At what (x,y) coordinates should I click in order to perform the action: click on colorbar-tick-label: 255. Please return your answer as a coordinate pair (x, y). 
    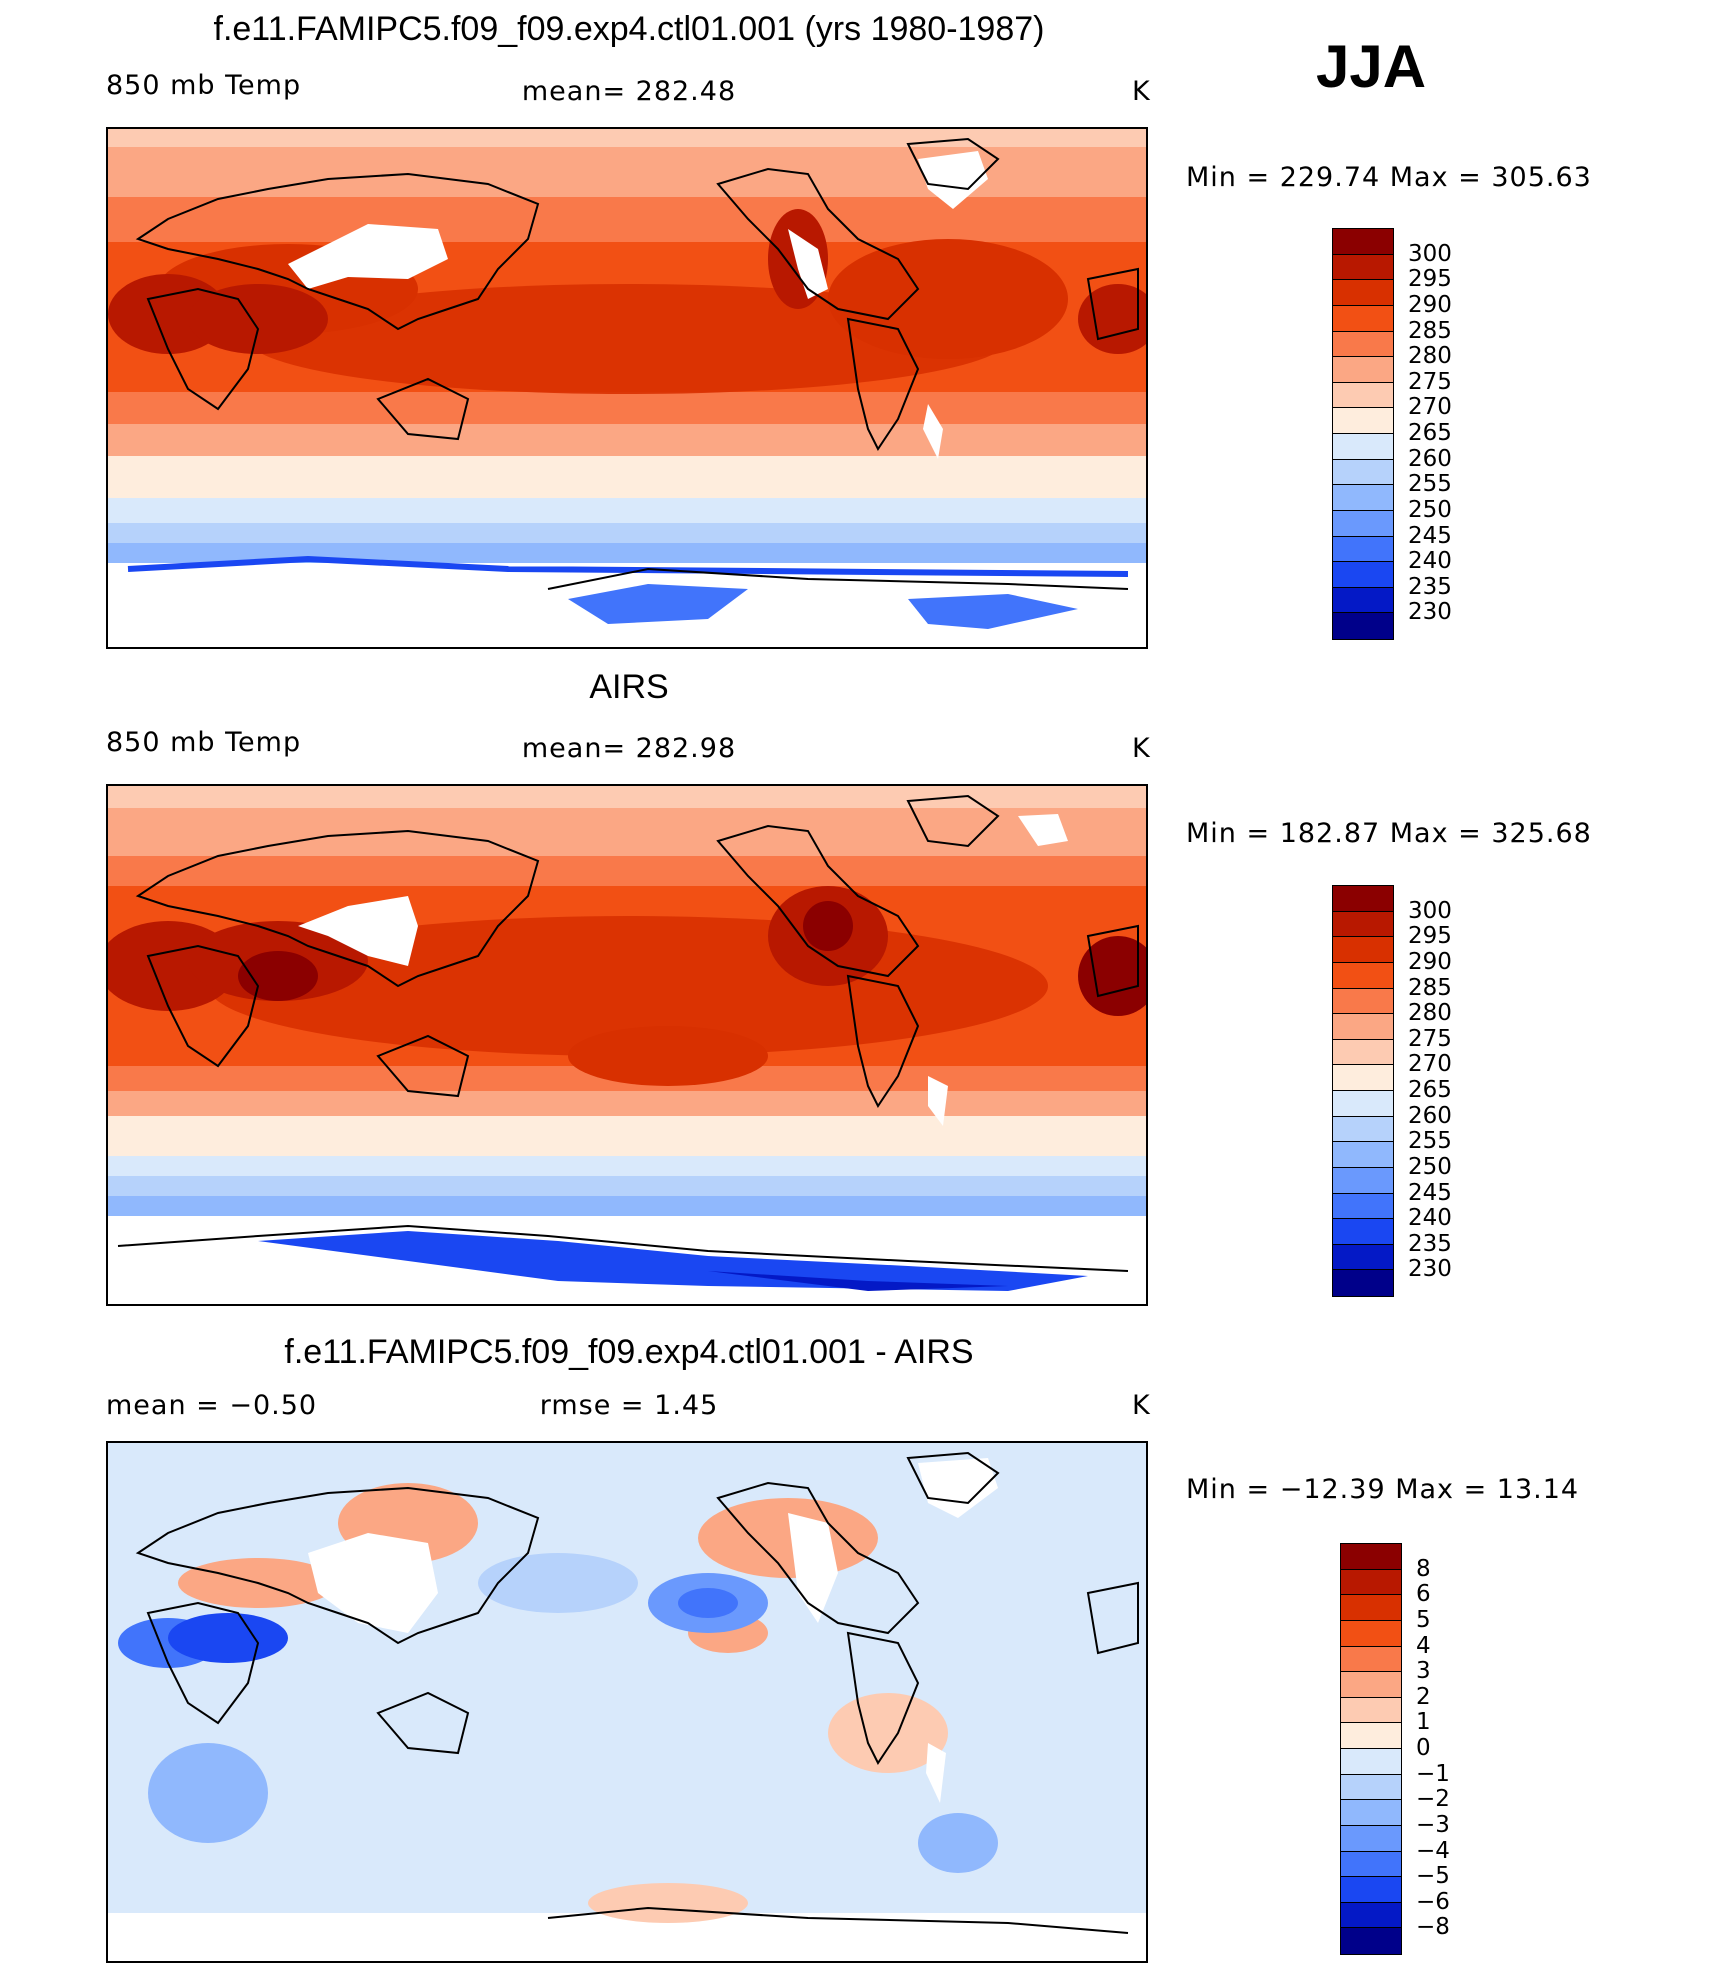
    Looking at the image, I should click on (1430, 484).